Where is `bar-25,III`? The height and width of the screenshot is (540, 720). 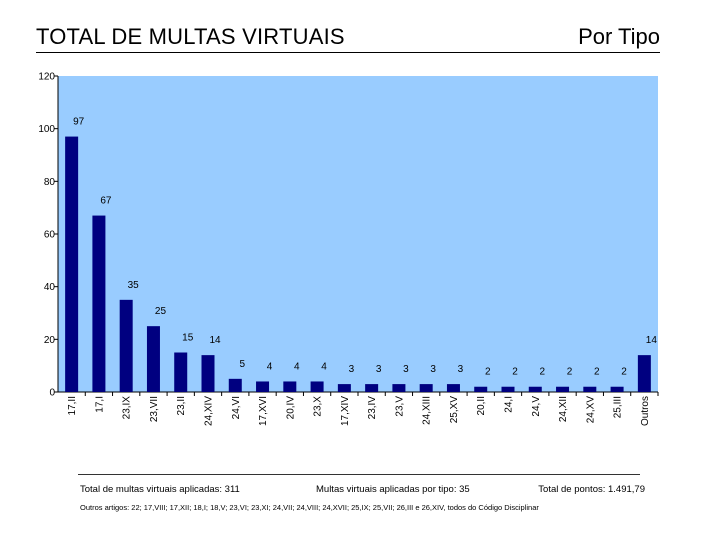
bar-25,III is located at coordinates (617, 389).